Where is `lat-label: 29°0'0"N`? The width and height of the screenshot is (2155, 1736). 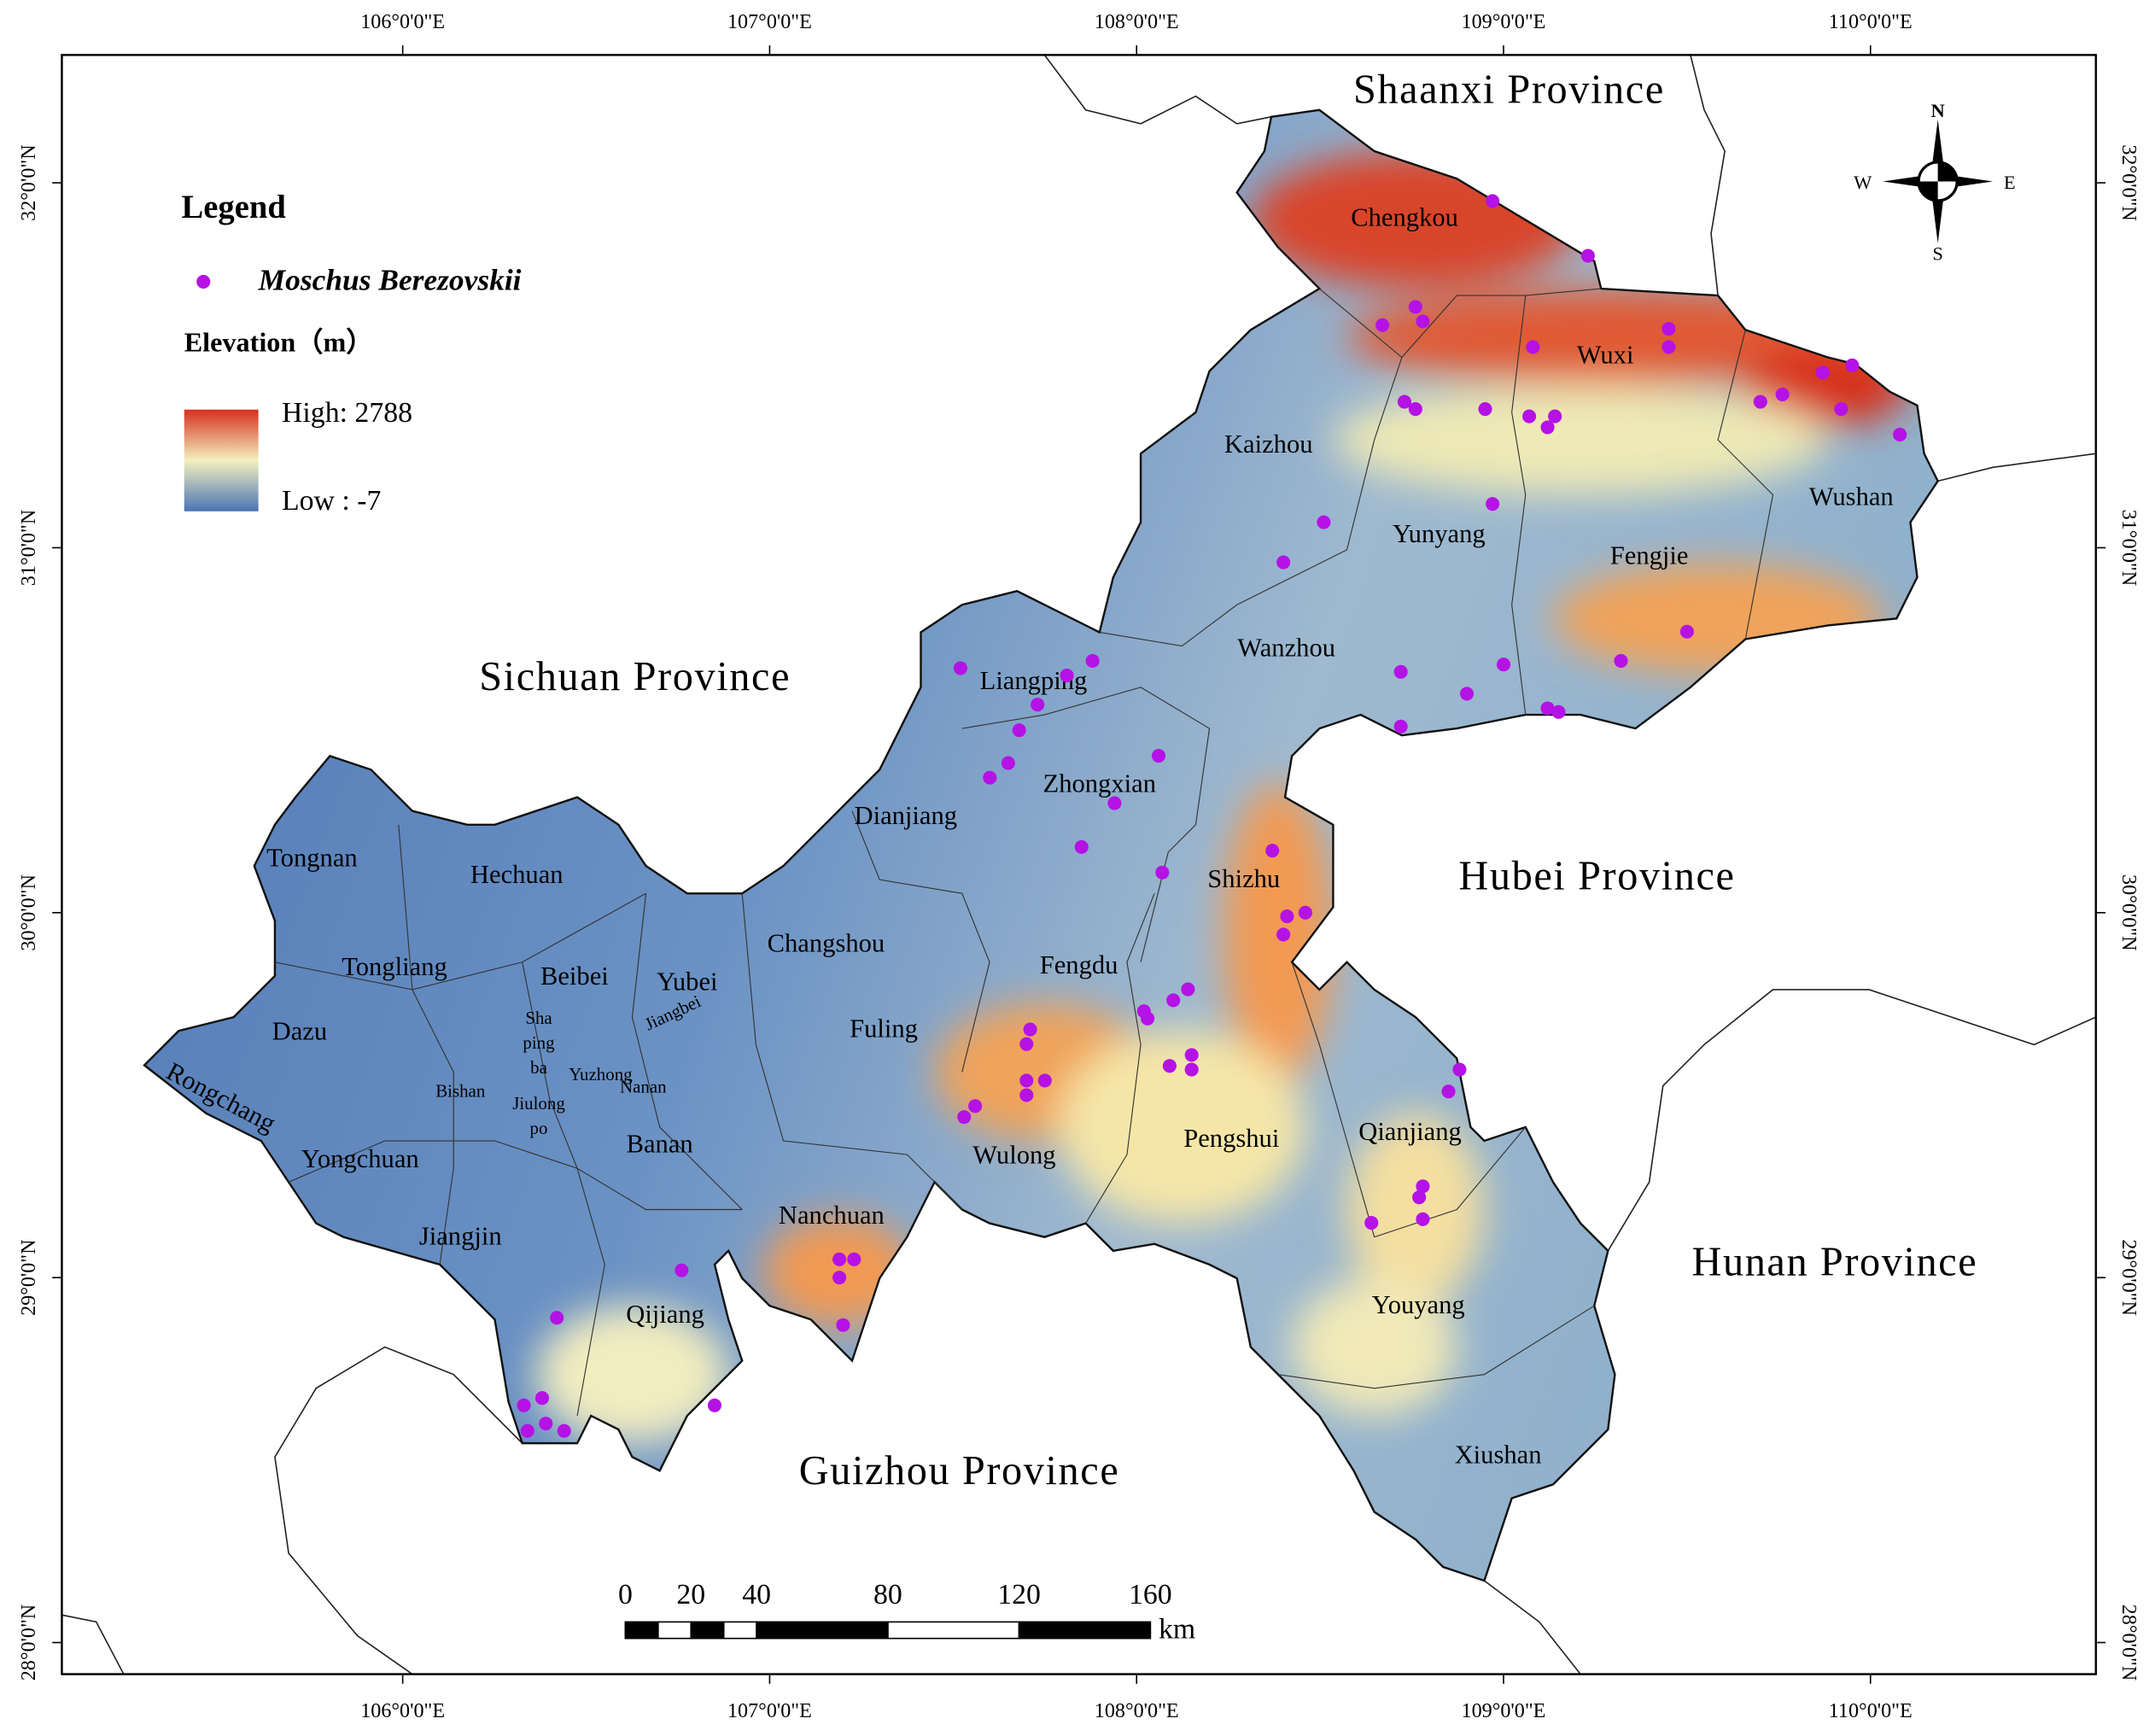
lat-label: 29°0'0"N is located at coordinates (2128, 1278).